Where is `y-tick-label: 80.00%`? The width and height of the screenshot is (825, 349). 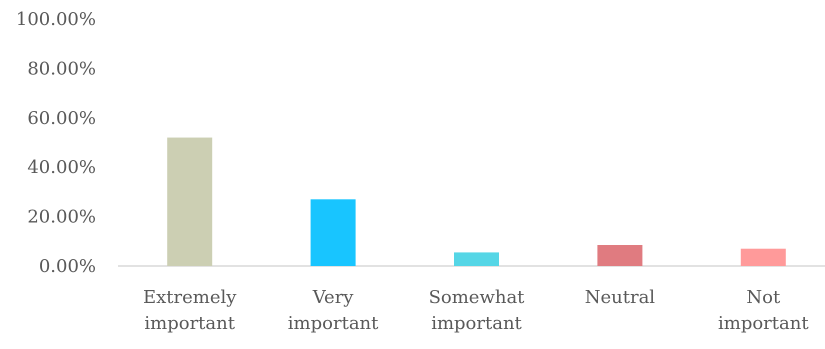 y-tick-label: 80.00% is located at coordinates (61, 68).